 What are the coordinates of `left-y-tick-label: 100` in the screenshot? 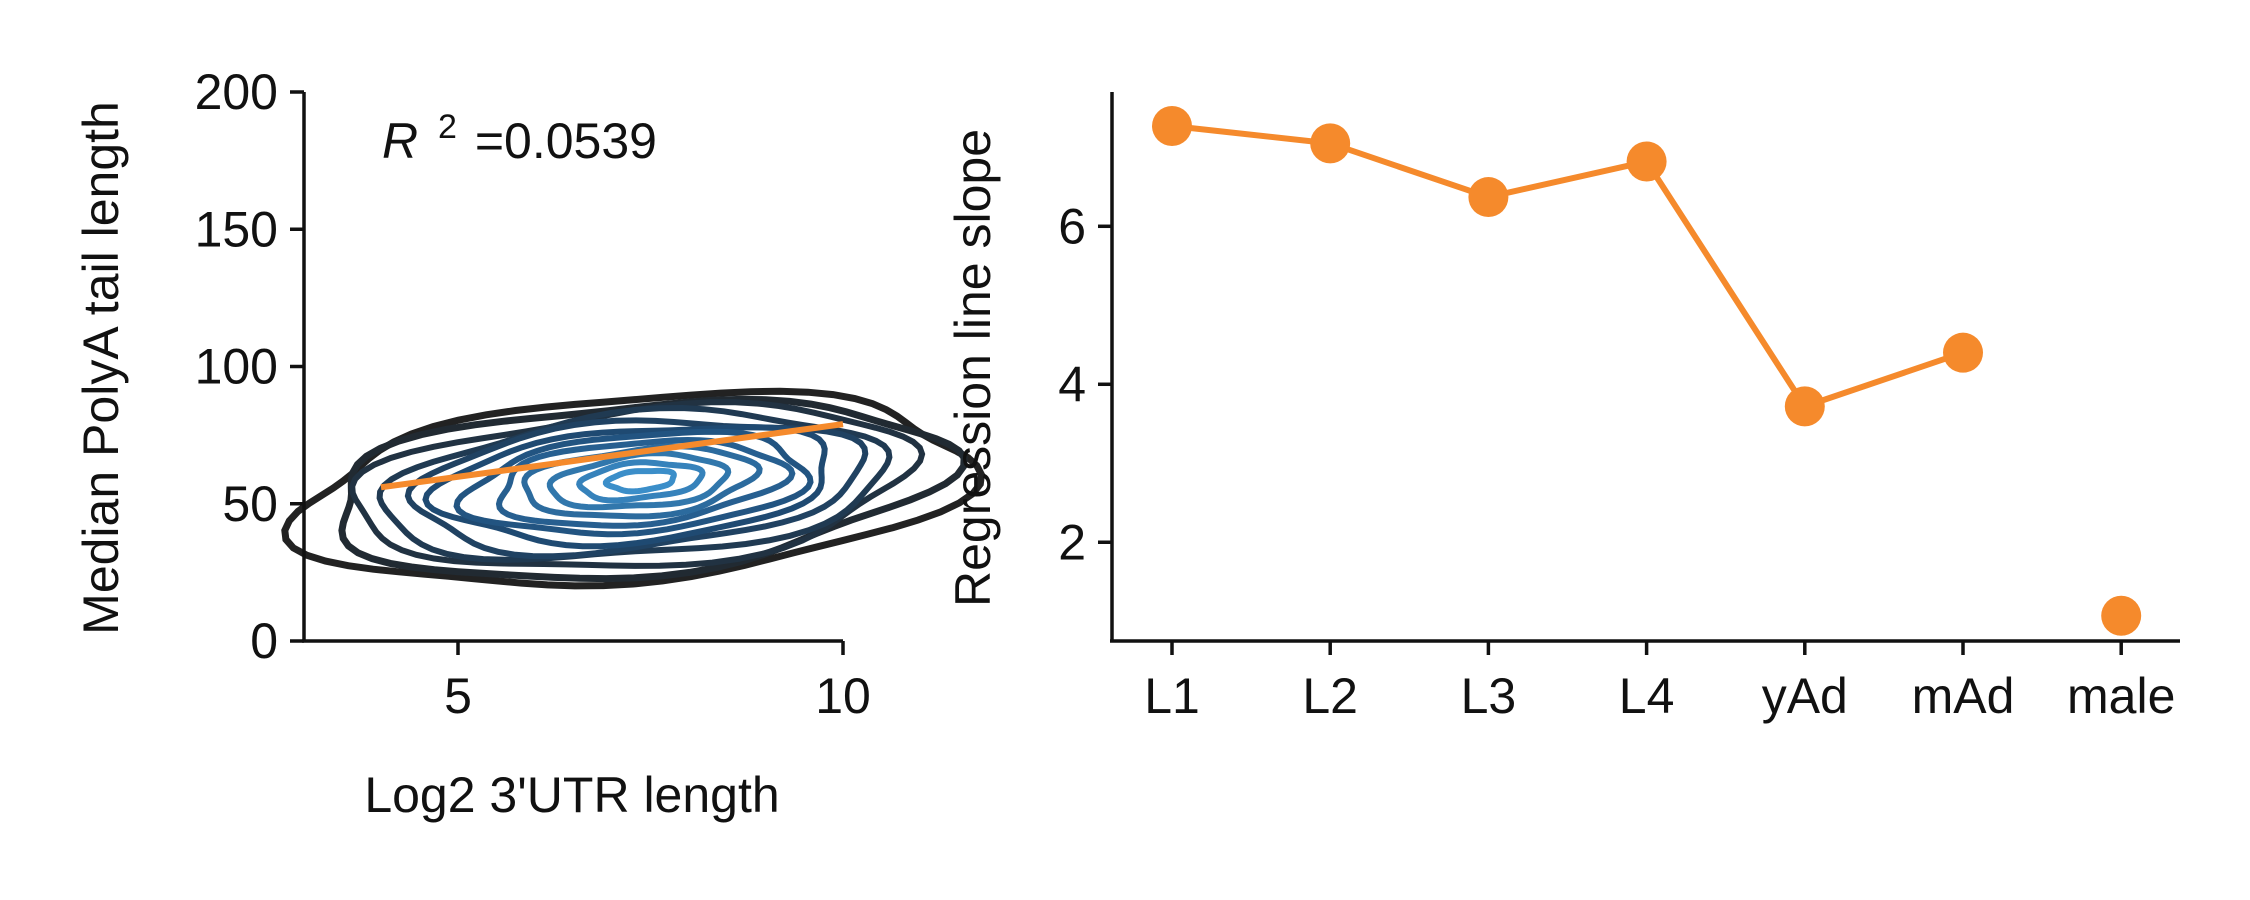 It's located at (236, 367).